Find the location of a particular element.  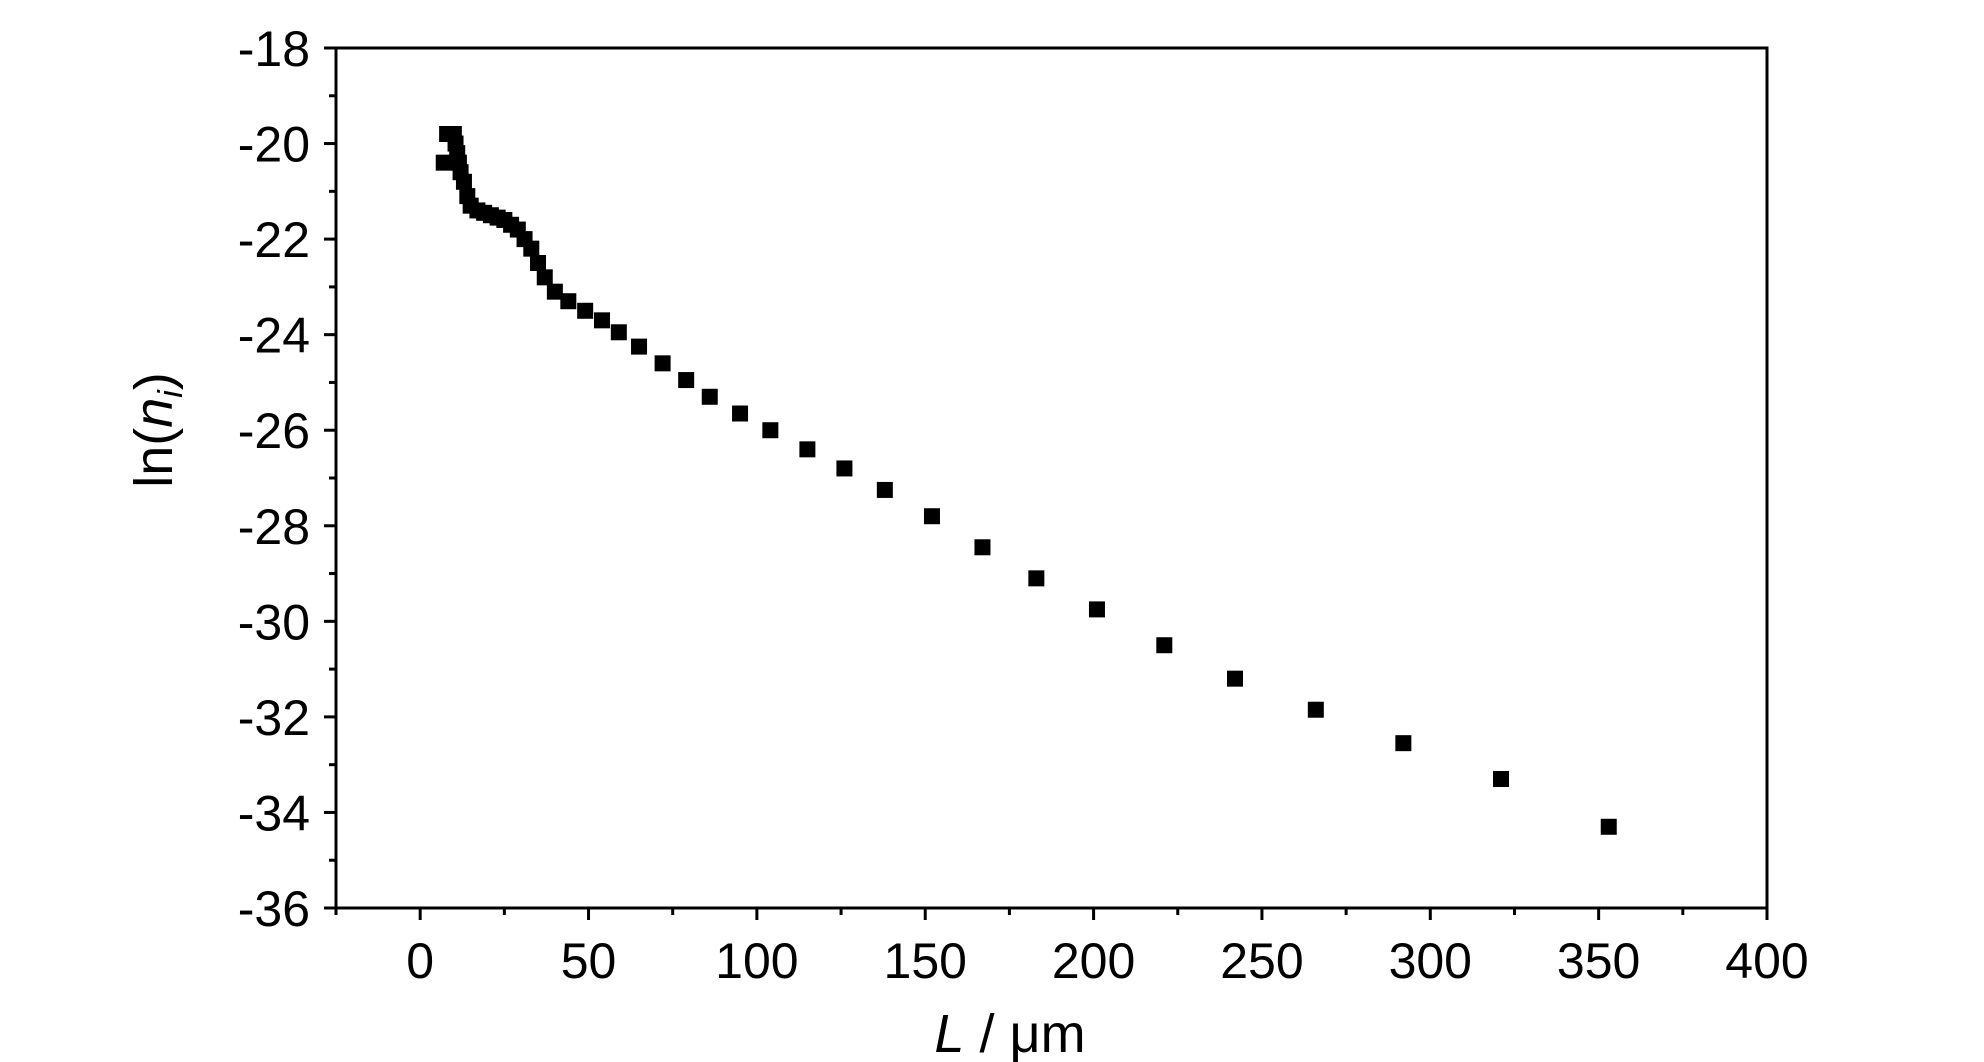

x-tick-label: 300 is located at coordinates (1430, 961).